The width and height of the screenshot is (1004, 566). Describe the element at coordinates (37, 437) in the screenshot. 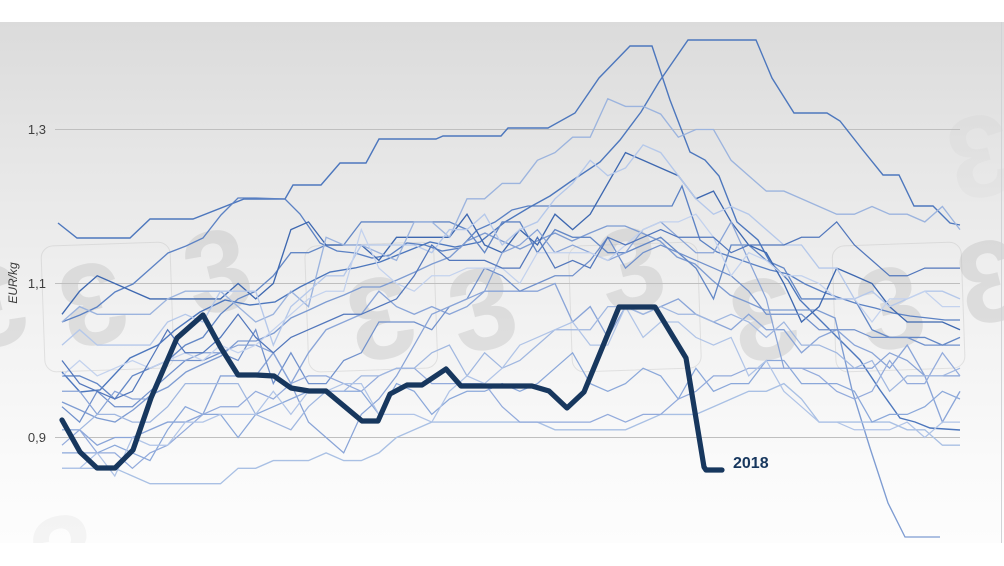

I see `svg-text: 0,9` at that location.